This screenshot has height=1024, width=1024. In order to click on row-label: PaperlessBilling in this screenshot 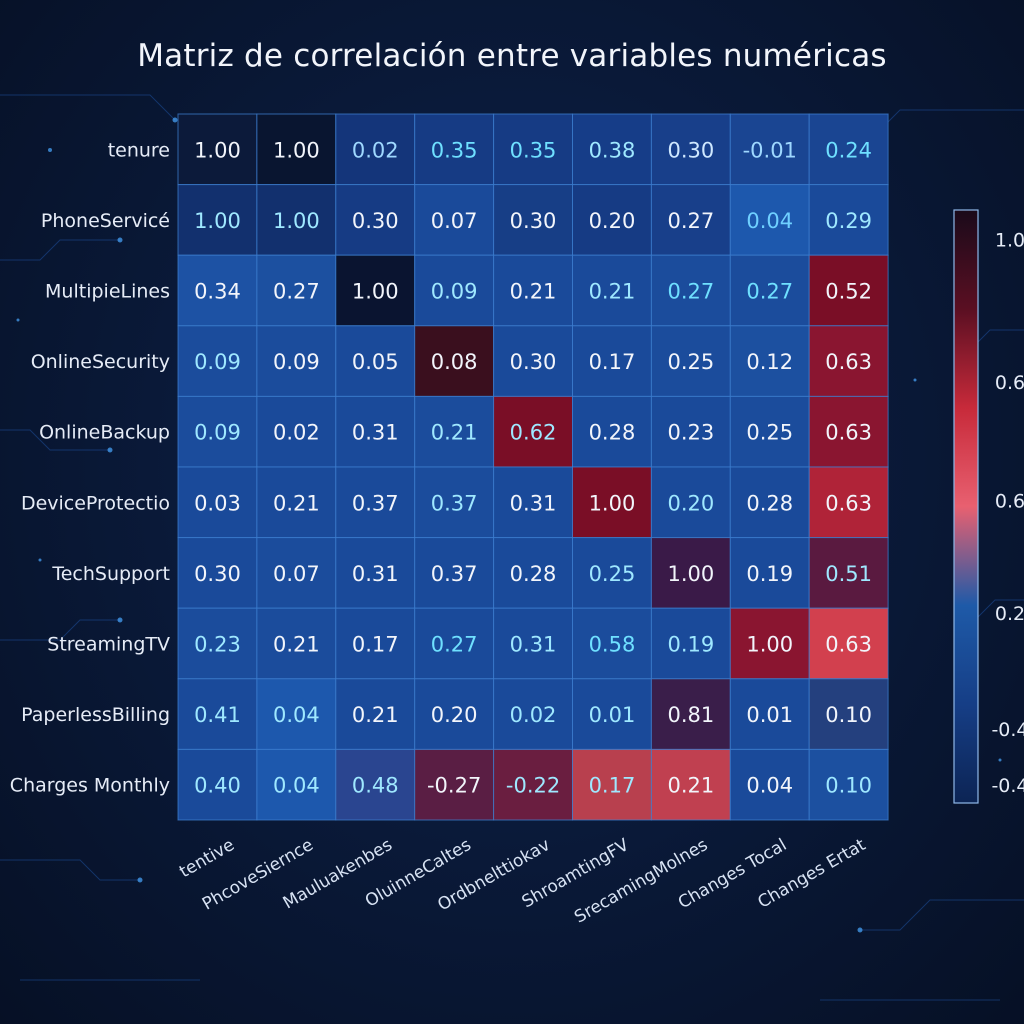, I will do `click(95, 715)`.